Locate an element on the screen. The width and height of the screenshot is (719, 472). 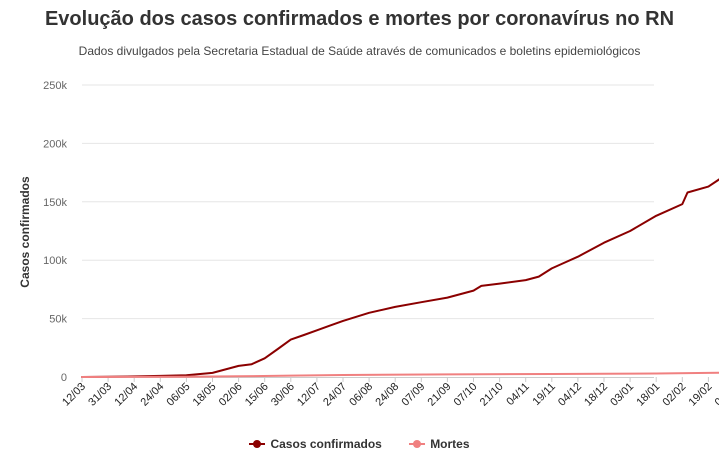
x-tick-label: 18/01 is located at coordinates (648, 395).